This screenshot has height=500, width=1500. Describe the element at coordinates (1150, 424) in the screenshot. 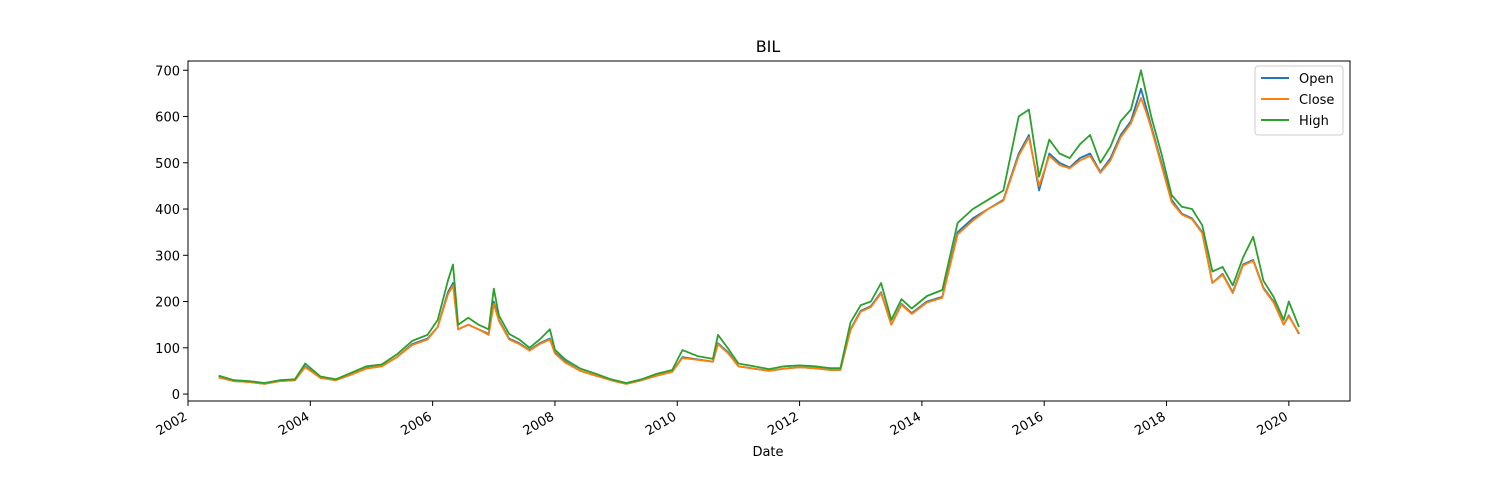

I see `x-tick-label: 2018` at that location.